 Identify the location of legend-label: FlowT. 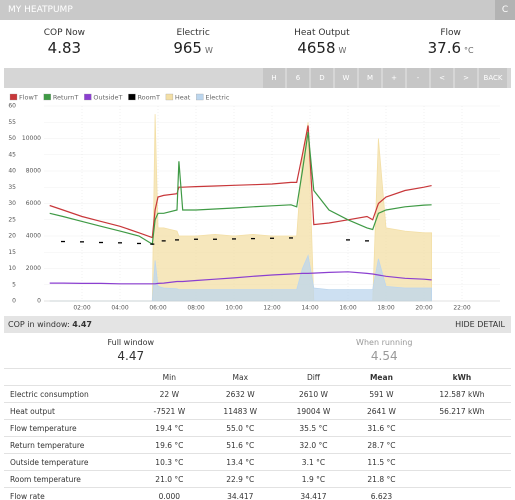
(28, 98).